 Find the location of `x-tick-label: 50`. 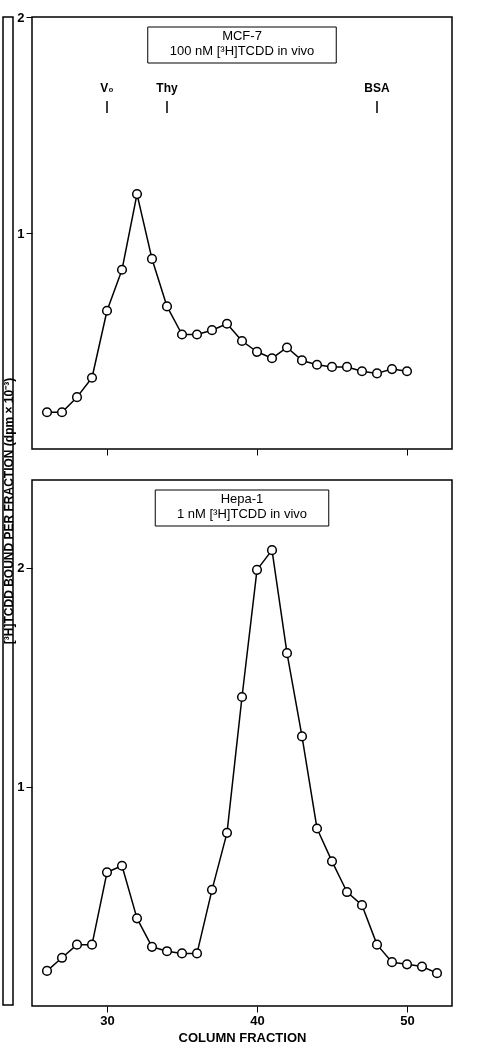

x-tick-label: 50 is located at coordinates (407, 1020).